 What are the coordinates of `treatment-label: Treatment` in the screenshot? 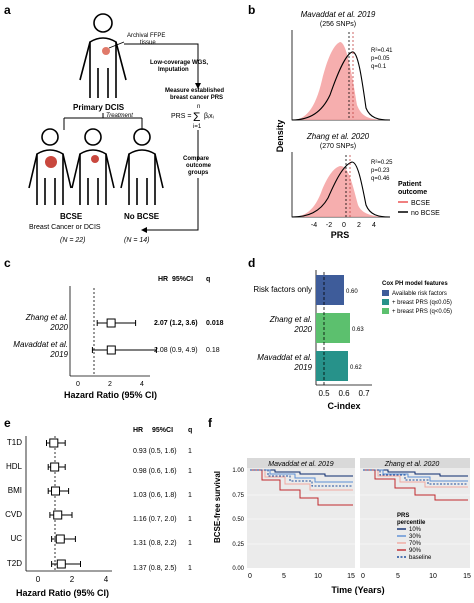 It's located at (119, 116).